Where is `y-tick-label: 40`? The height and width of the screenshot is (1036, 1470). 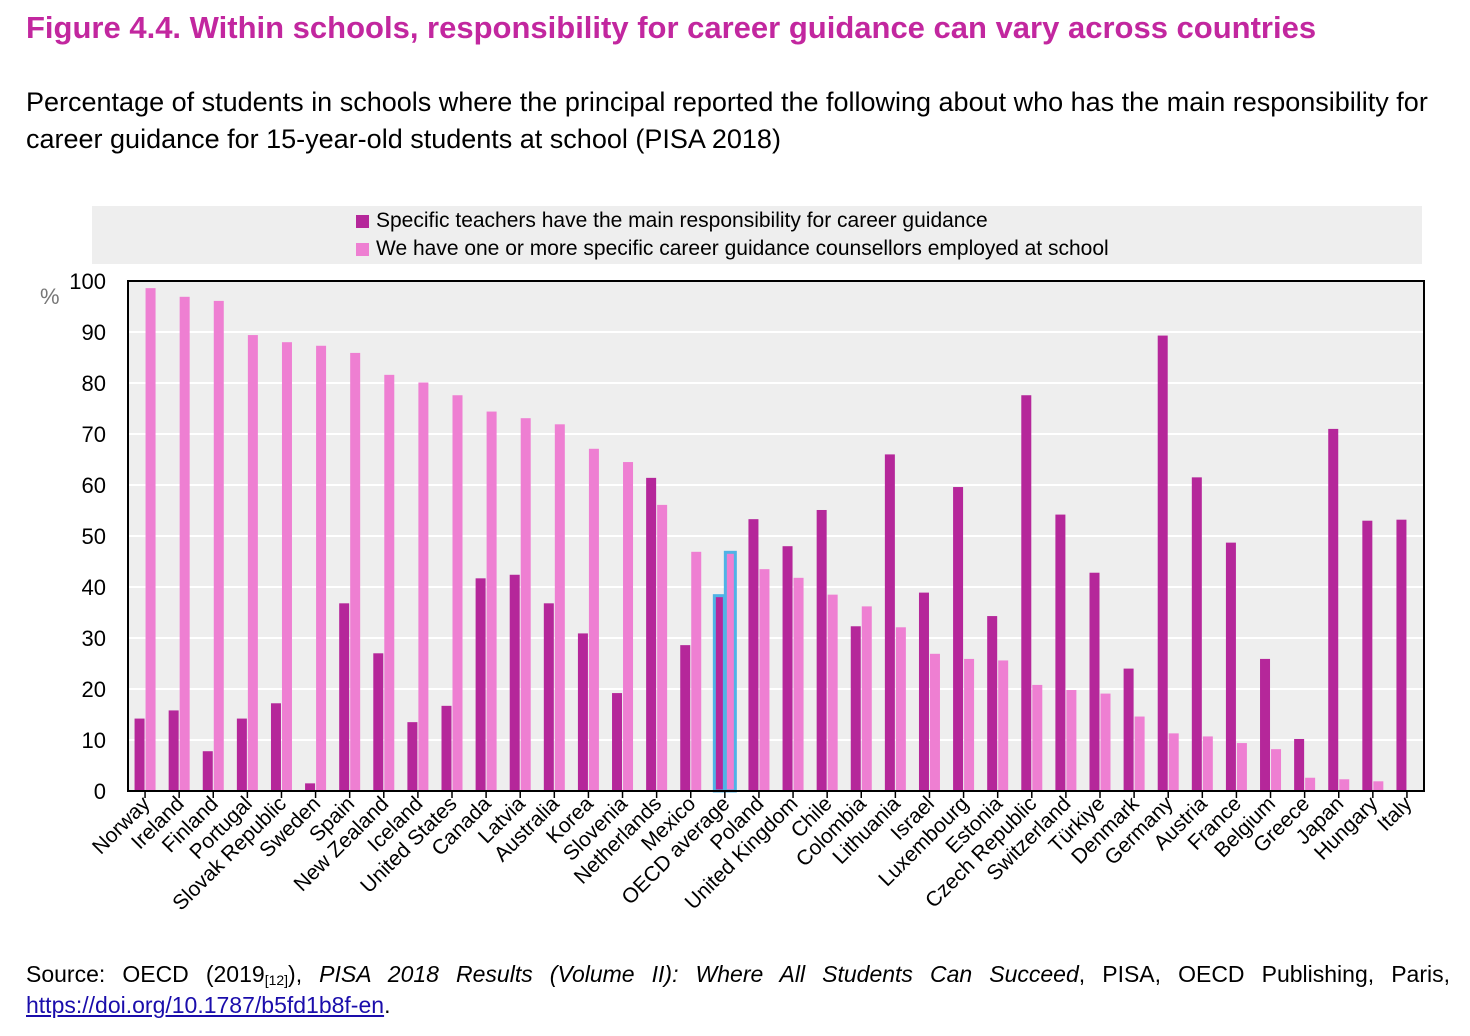 y-tick-label: 40 is located at coordinates (94, 587).